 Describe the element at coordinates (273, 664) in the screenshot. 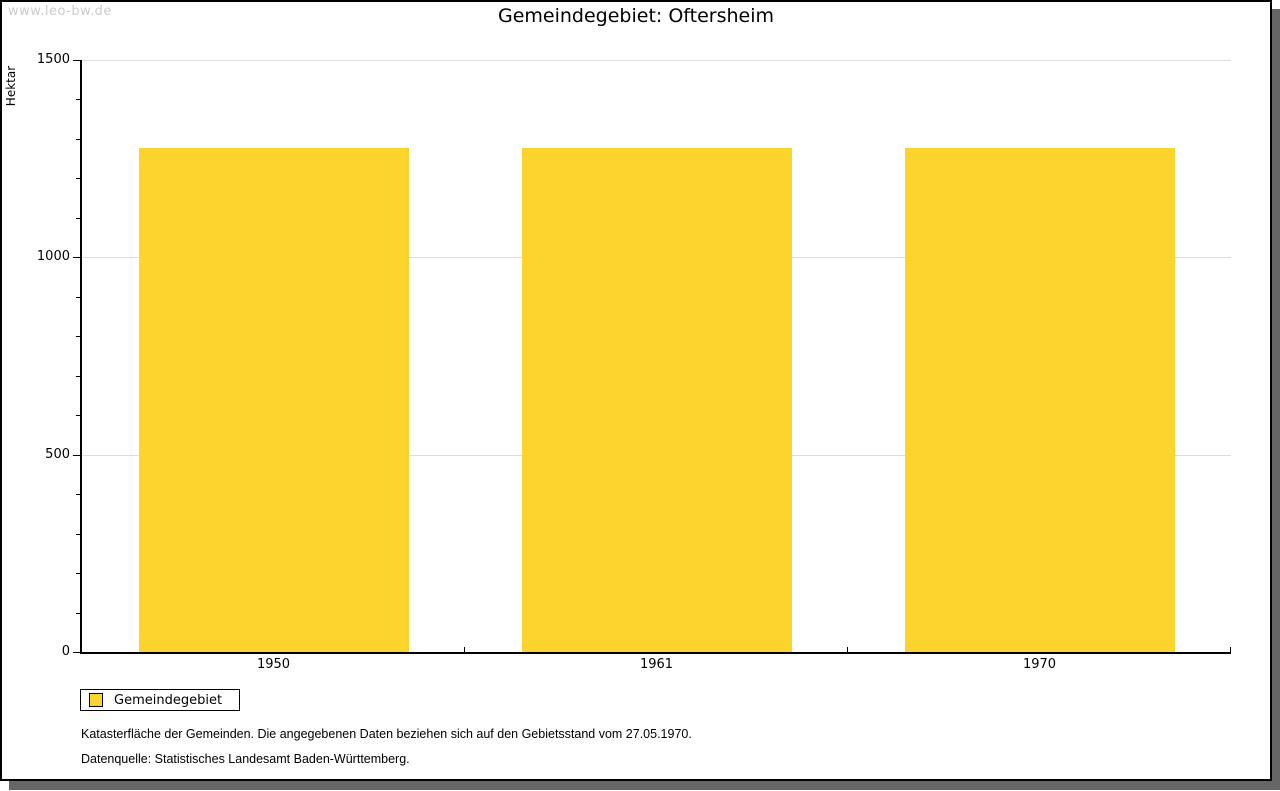

I see `x-tick-label: 1950` at that location.